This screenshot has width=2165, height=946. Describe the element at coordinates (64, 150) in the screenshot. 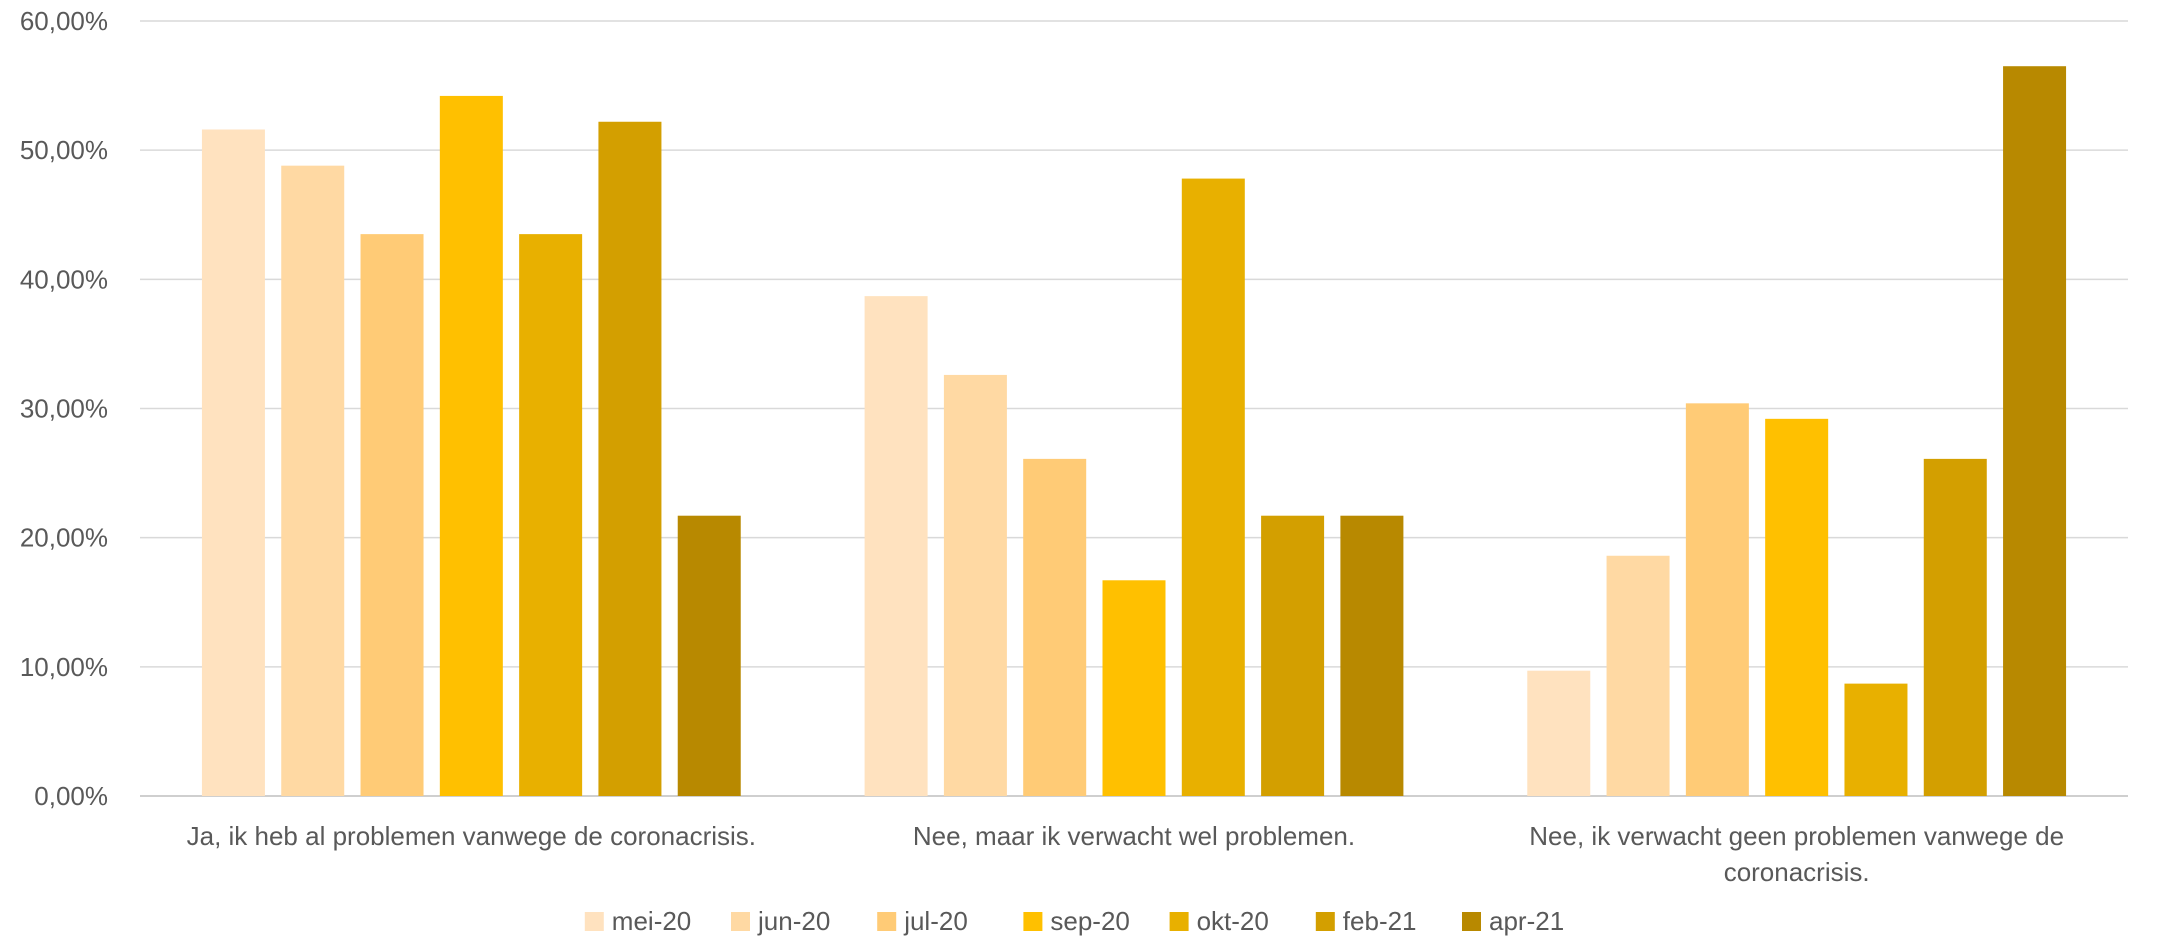

I see `y-tick-label: 50,00%` at that location.